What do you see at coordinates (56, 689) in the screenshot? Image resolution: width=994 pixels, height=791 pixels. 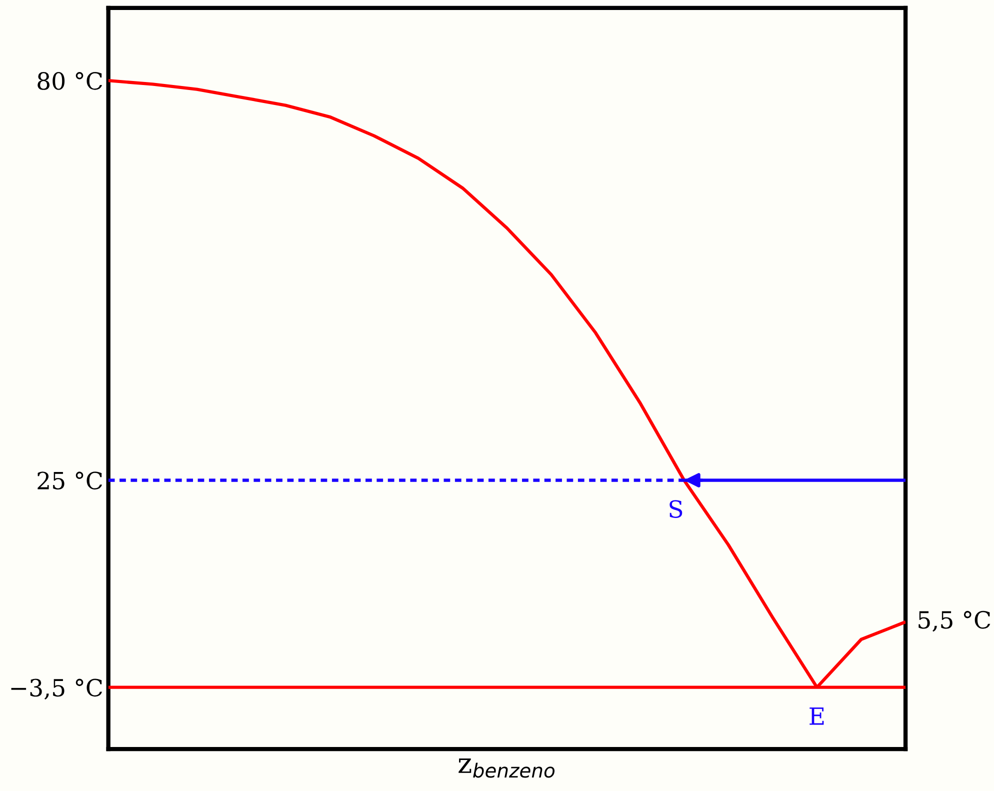 I see `y-tick-label: −3,5 °C` at bounding box center [56, 689].